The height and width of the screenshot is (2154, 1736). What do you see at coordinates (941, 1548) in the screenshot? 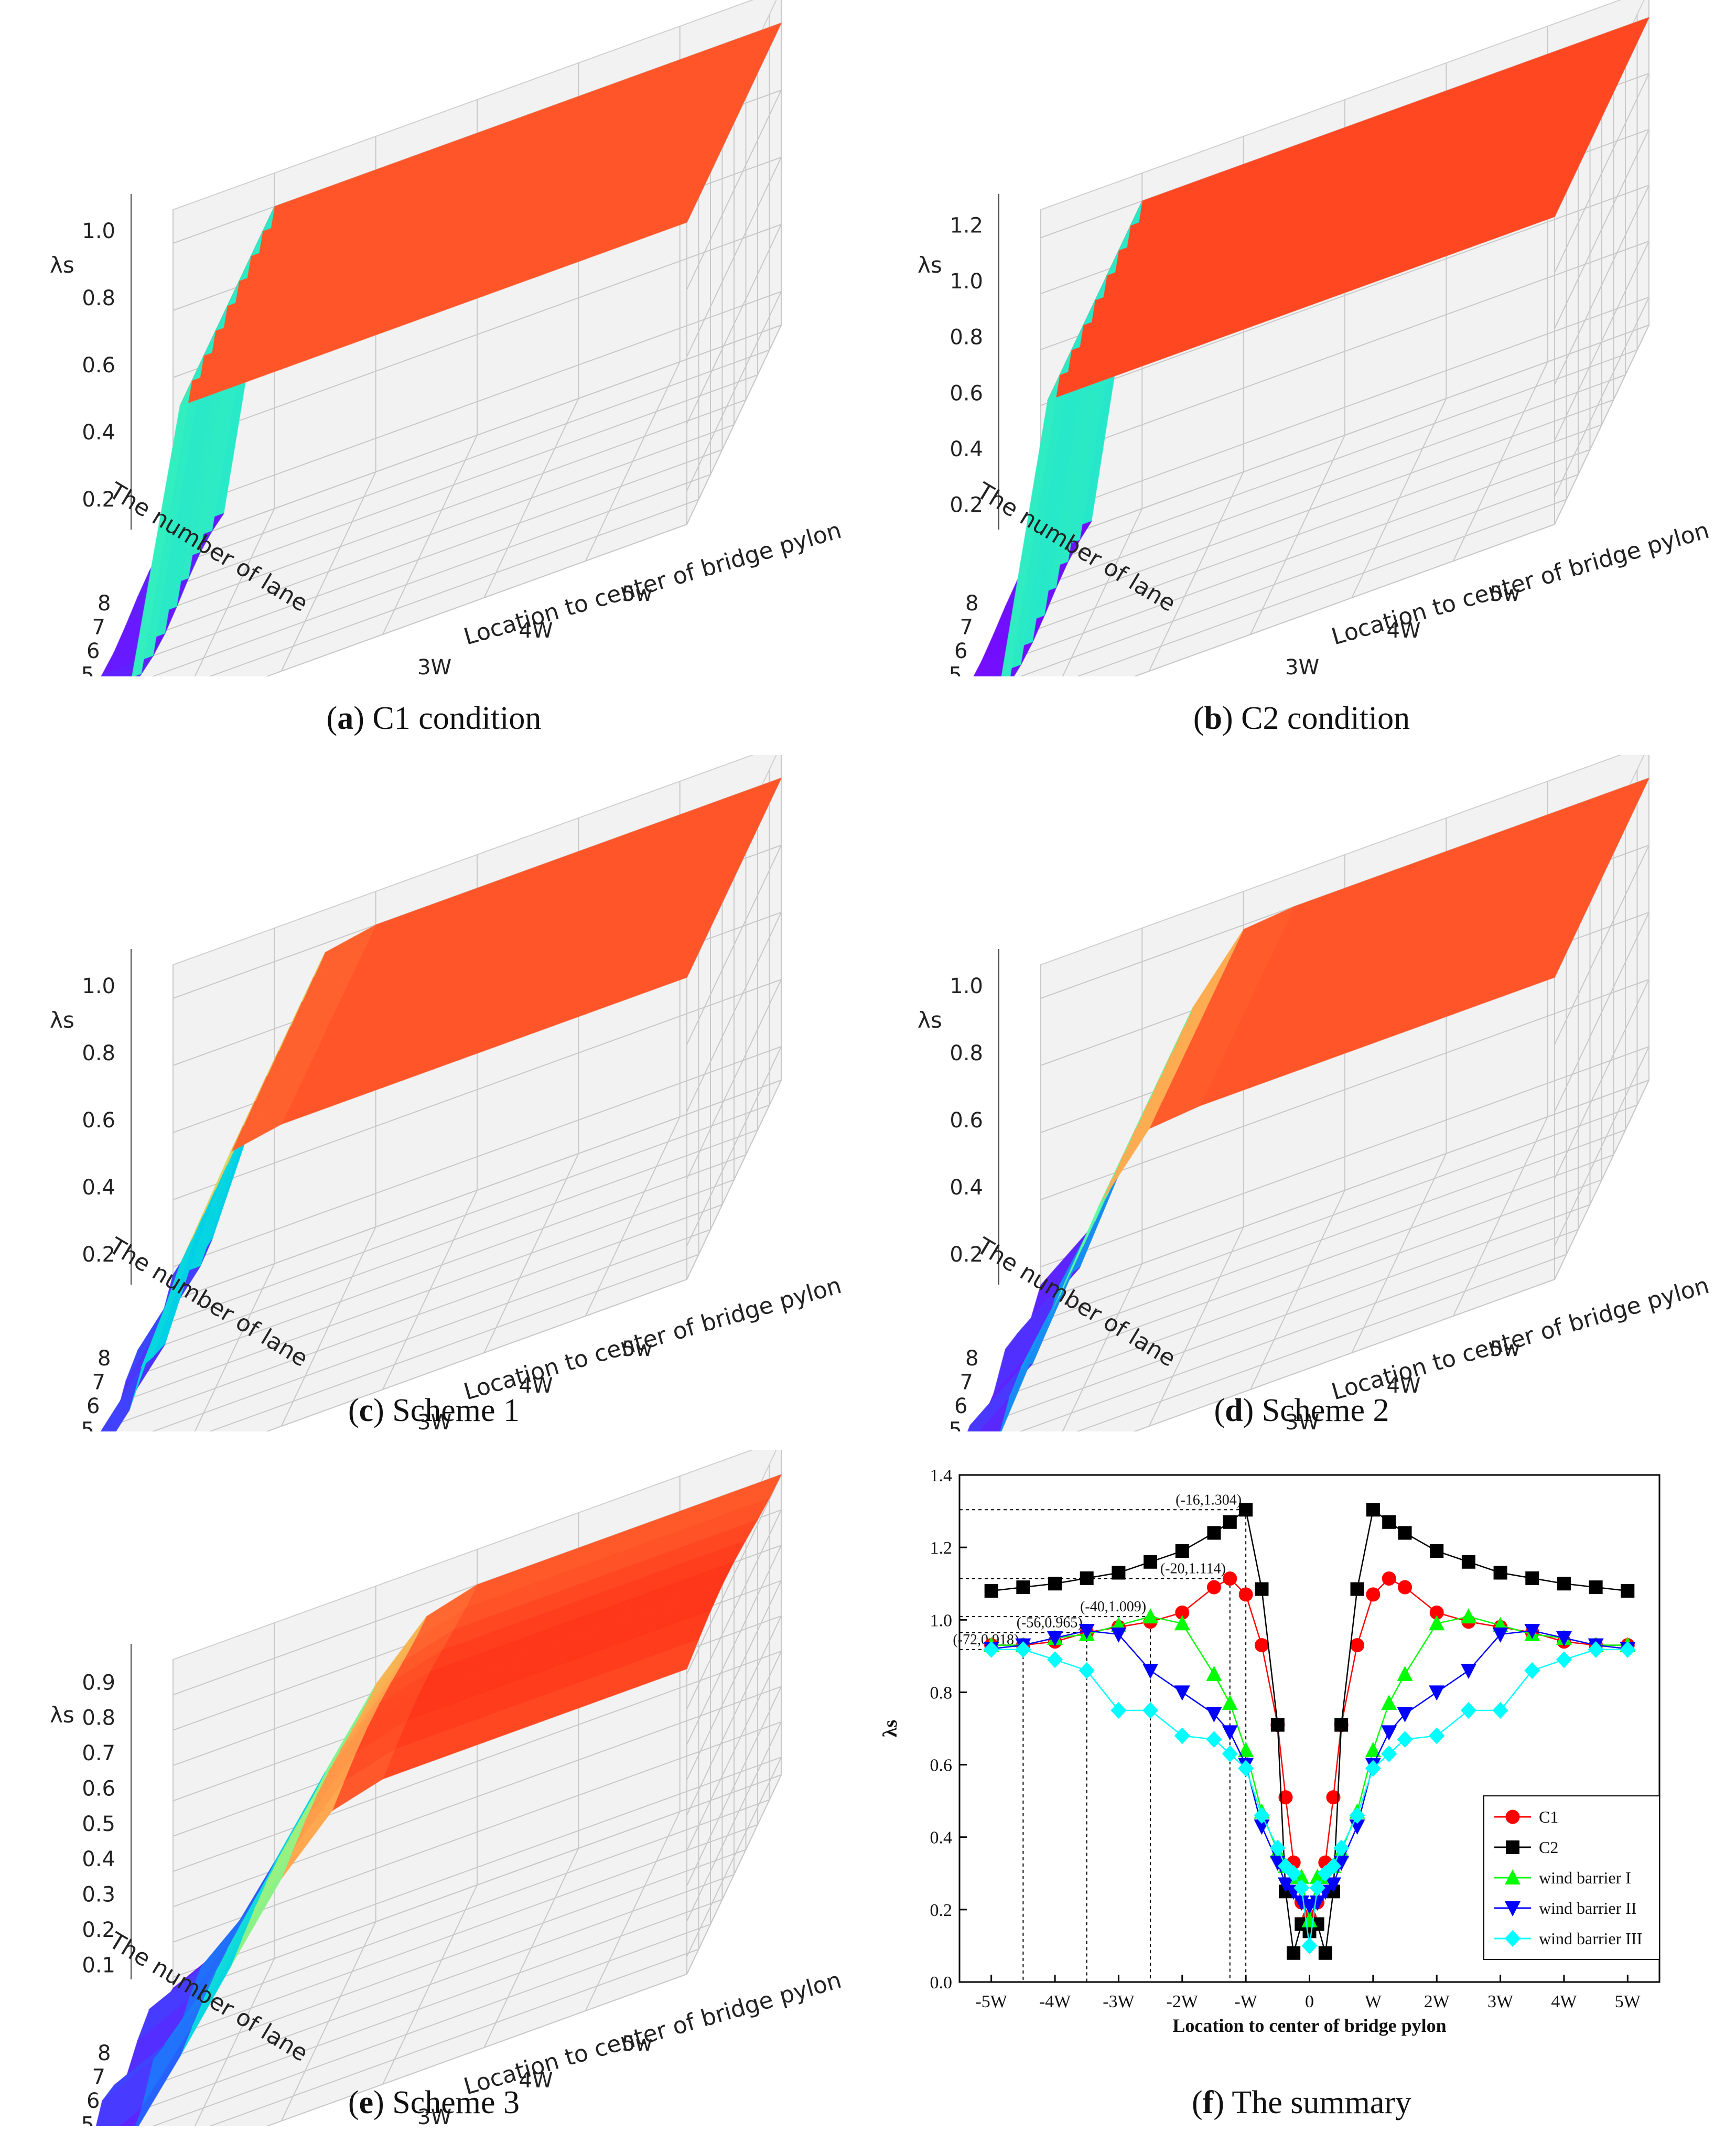
I see `y-tick-label: 1.2` at bounding box center [941, 1548].